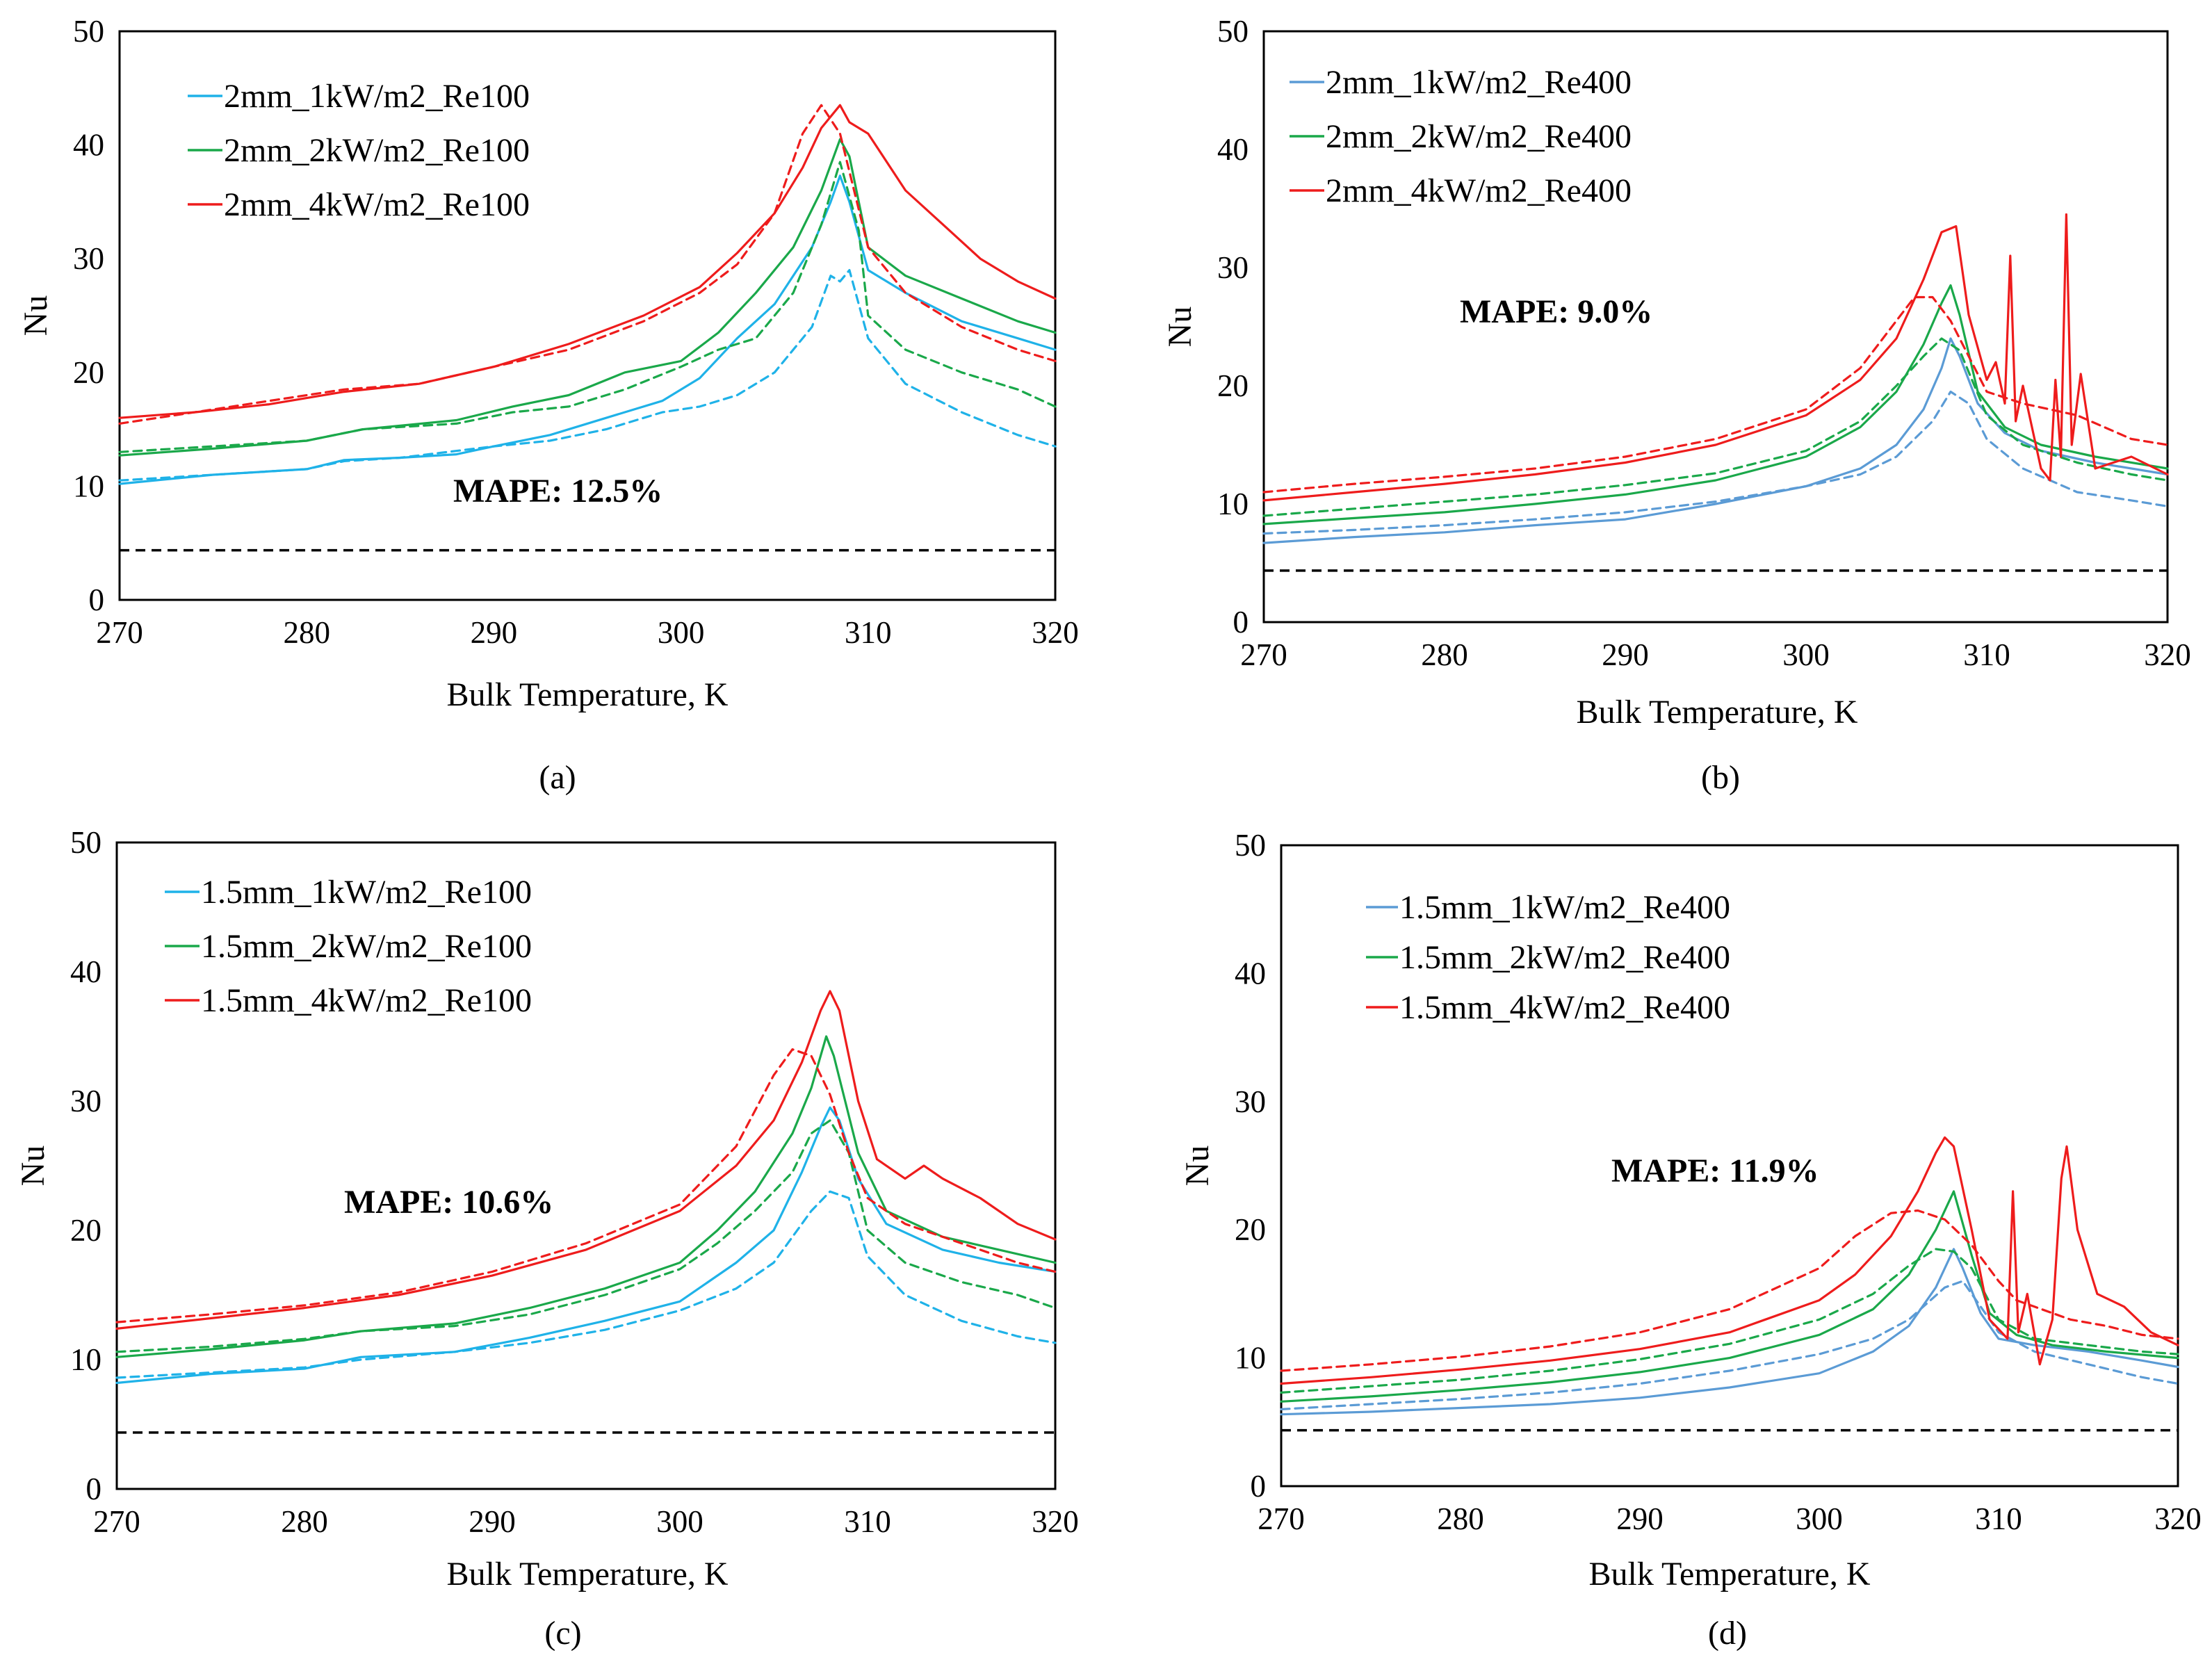  What do you see at coordinates (1715, 1170) in the screenshot?
I see `mape-annotation: MAPE: 11.9%` at bounding box center [1715, 1170].